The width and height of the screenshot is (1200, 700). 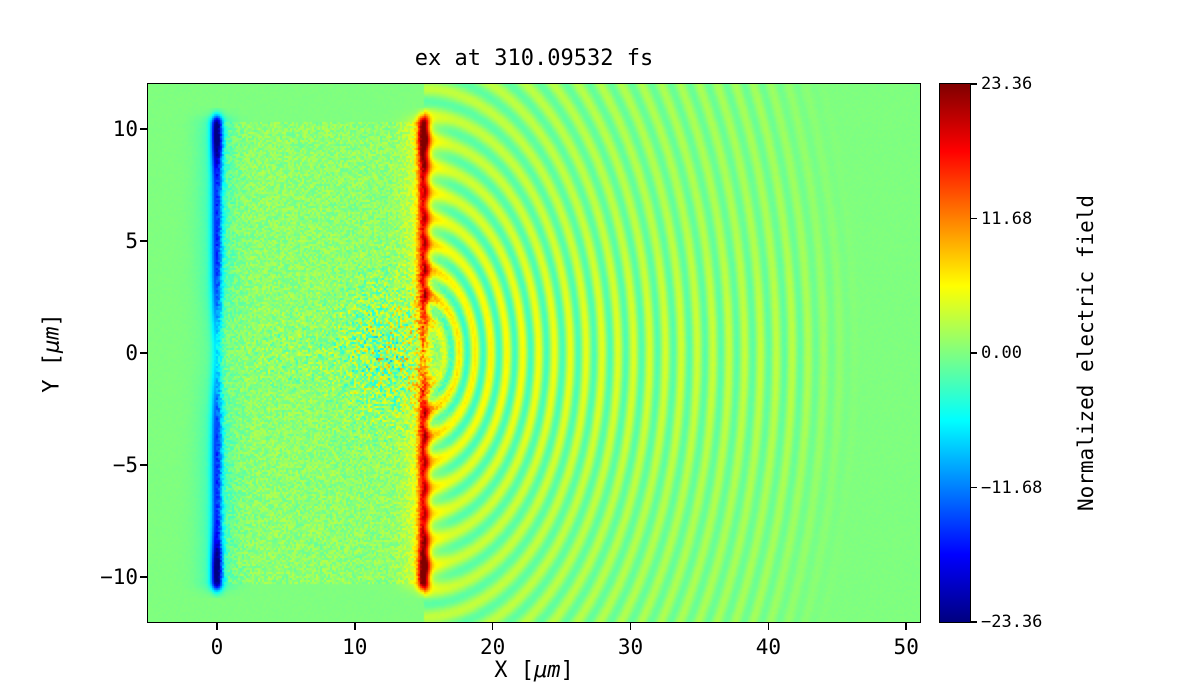 What do you see at coordinates (1001, 353) in the screenshot?
I see `colorbar-tick-label: 0.00` at bounding box center [1001, 353].